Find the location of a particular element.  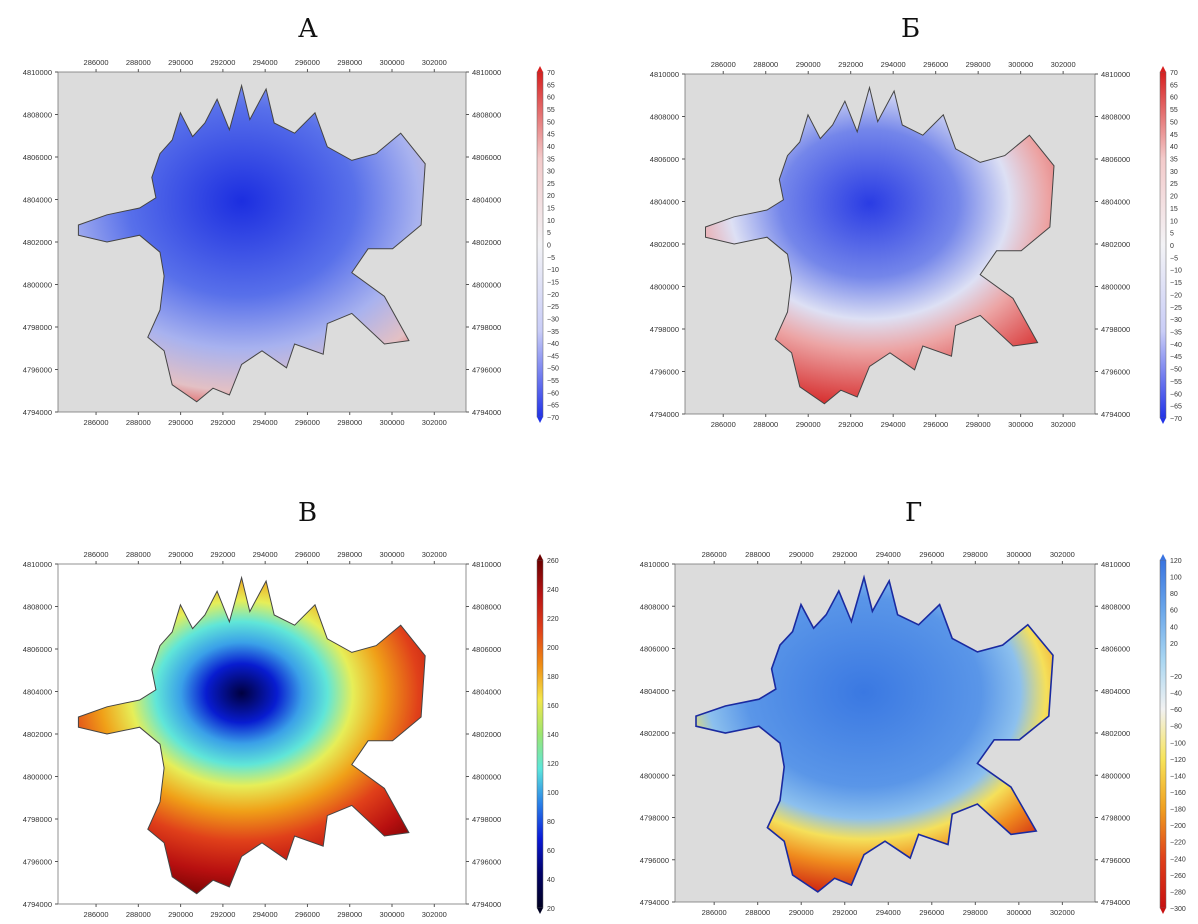

colorbar-tick-label: 25 is located at coordinates (1174, 184).